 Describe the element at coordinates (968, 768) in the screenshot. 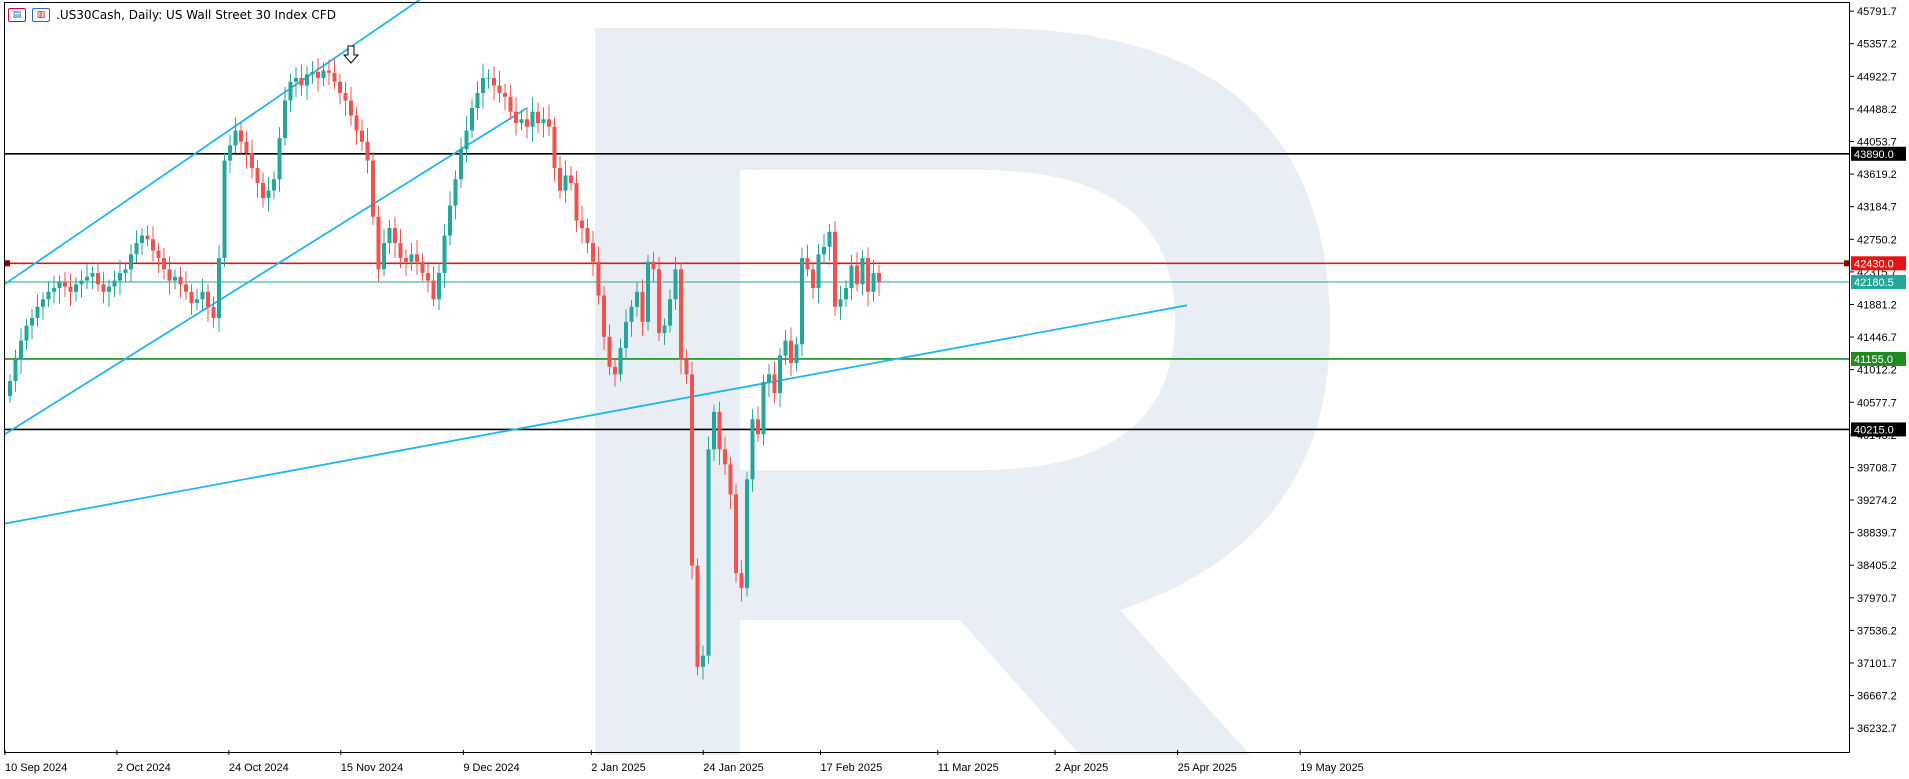

I see `time-tick-label: 11 Mar 2025` at that location.